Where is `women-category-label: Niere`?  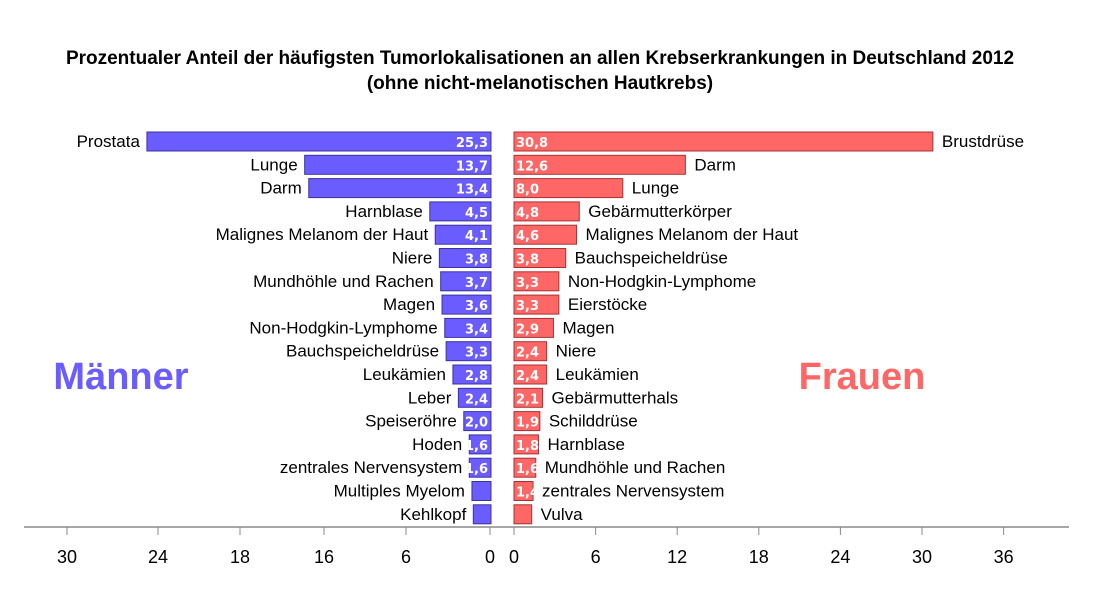
women-category-label: Niere is located at coordinates (576, 351).